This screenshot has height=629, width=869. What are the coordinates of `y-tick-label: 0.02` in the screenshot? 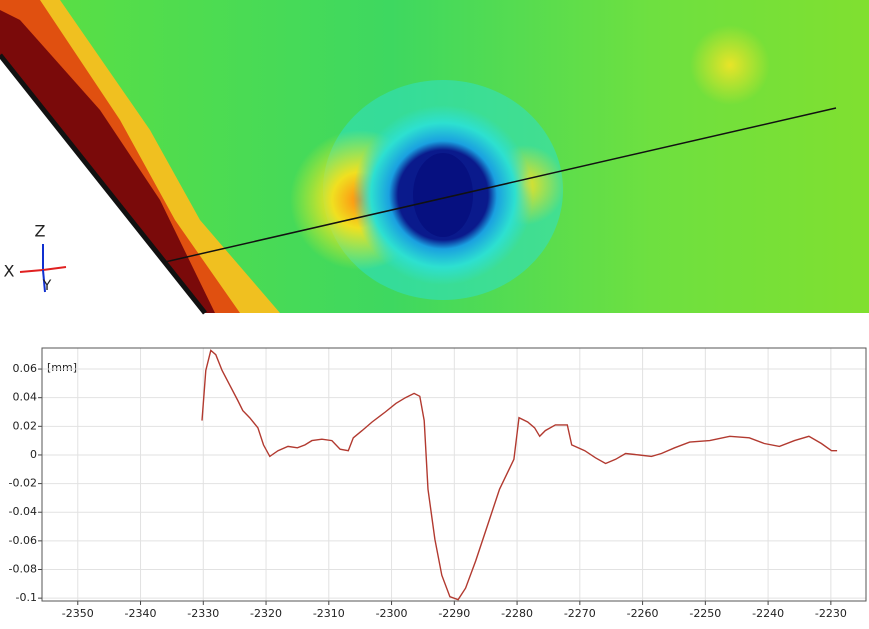 It's located at (25, 425).